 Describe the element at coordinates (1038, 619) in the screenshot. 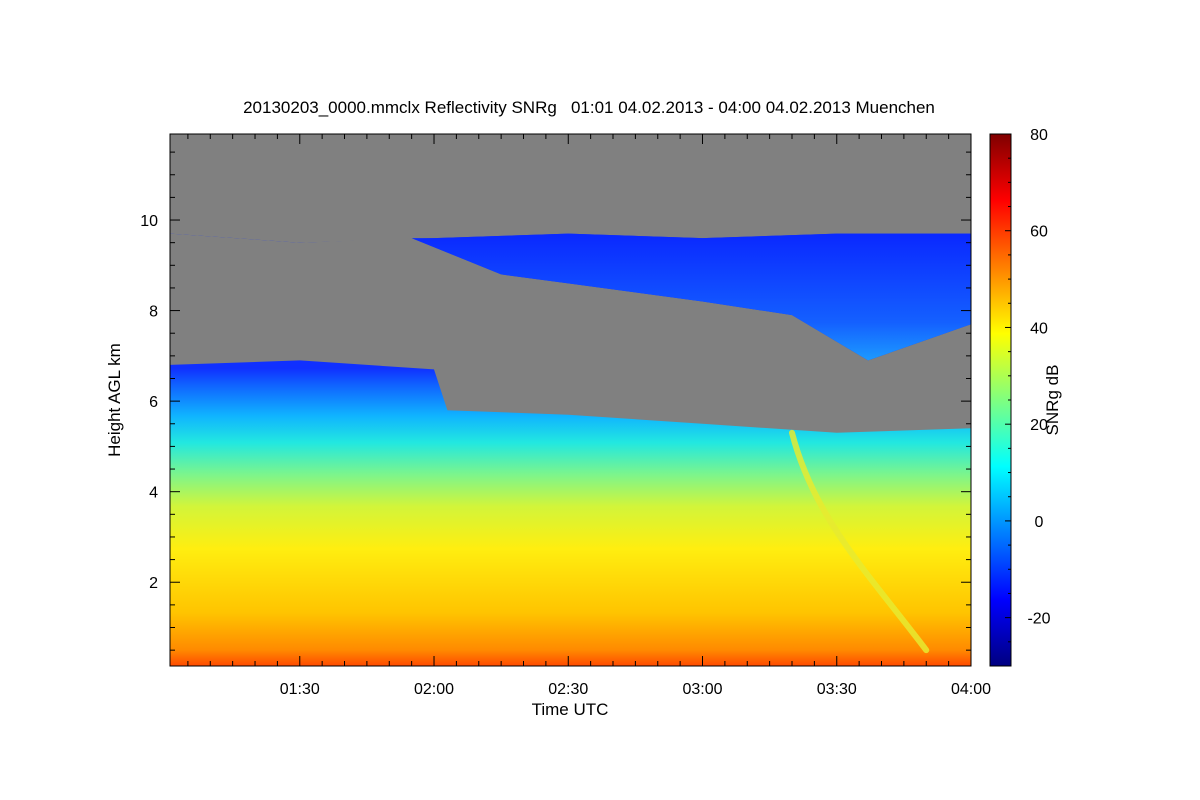

I see `colorbar-tick-label: -20` at that location.